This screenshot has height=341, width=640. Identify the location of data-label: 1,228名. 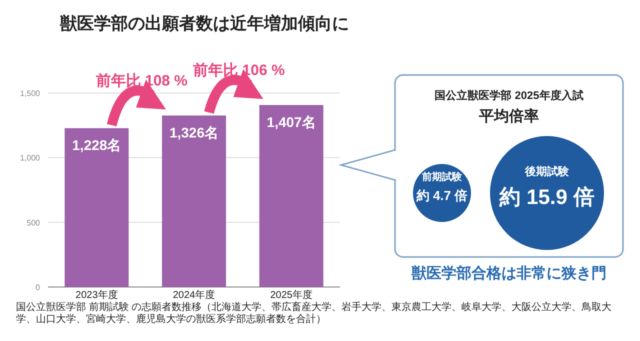
(97, 145).